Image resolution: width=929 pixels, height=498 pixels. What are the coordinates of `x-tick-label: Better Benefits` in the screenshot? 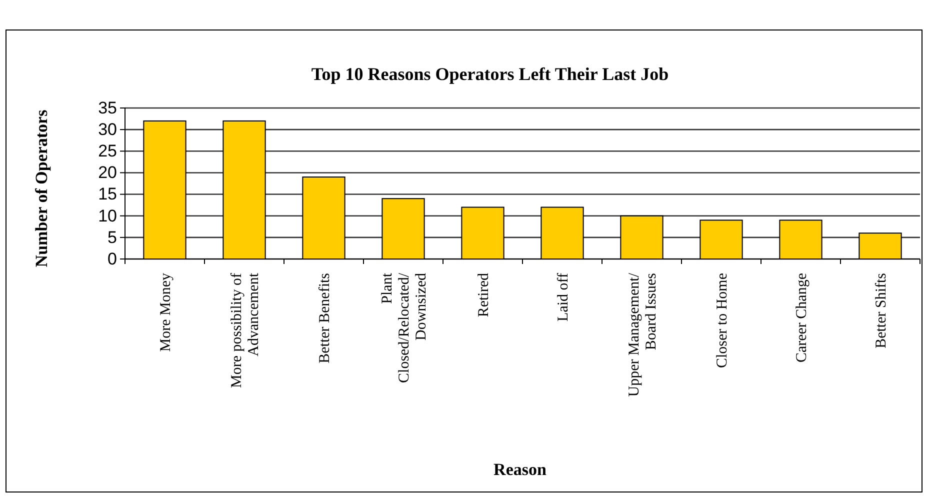 It's located at (324, 318).